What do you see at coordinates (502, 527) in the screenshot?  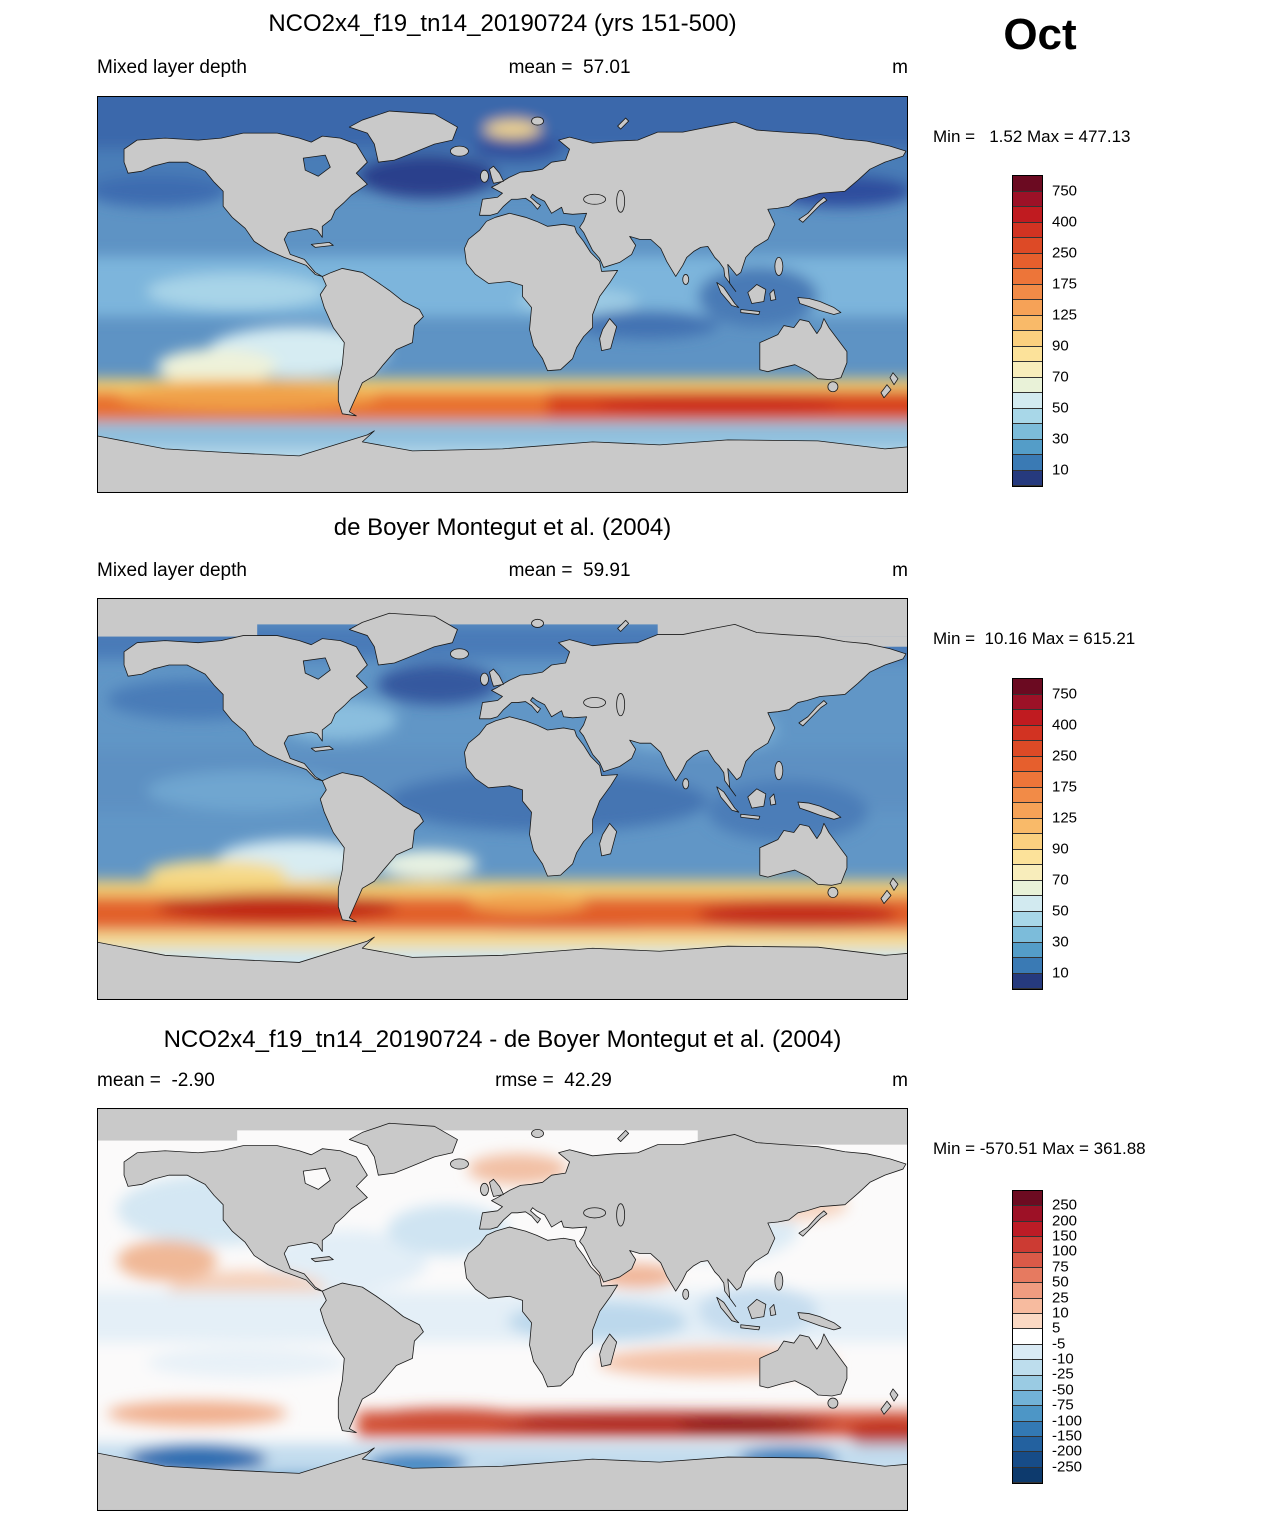 I see `panel2-title: de Boyer Montegut et al. (2004)` at bounding box center [502, 527].